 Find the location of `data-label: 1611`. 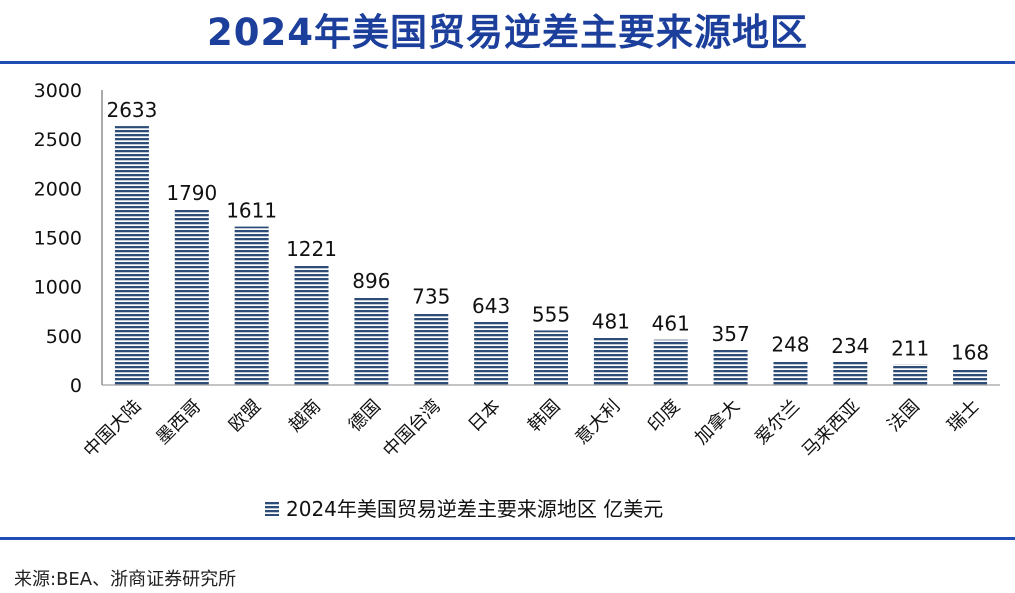

data-label: 1611 is located at coordinates (251, 211).